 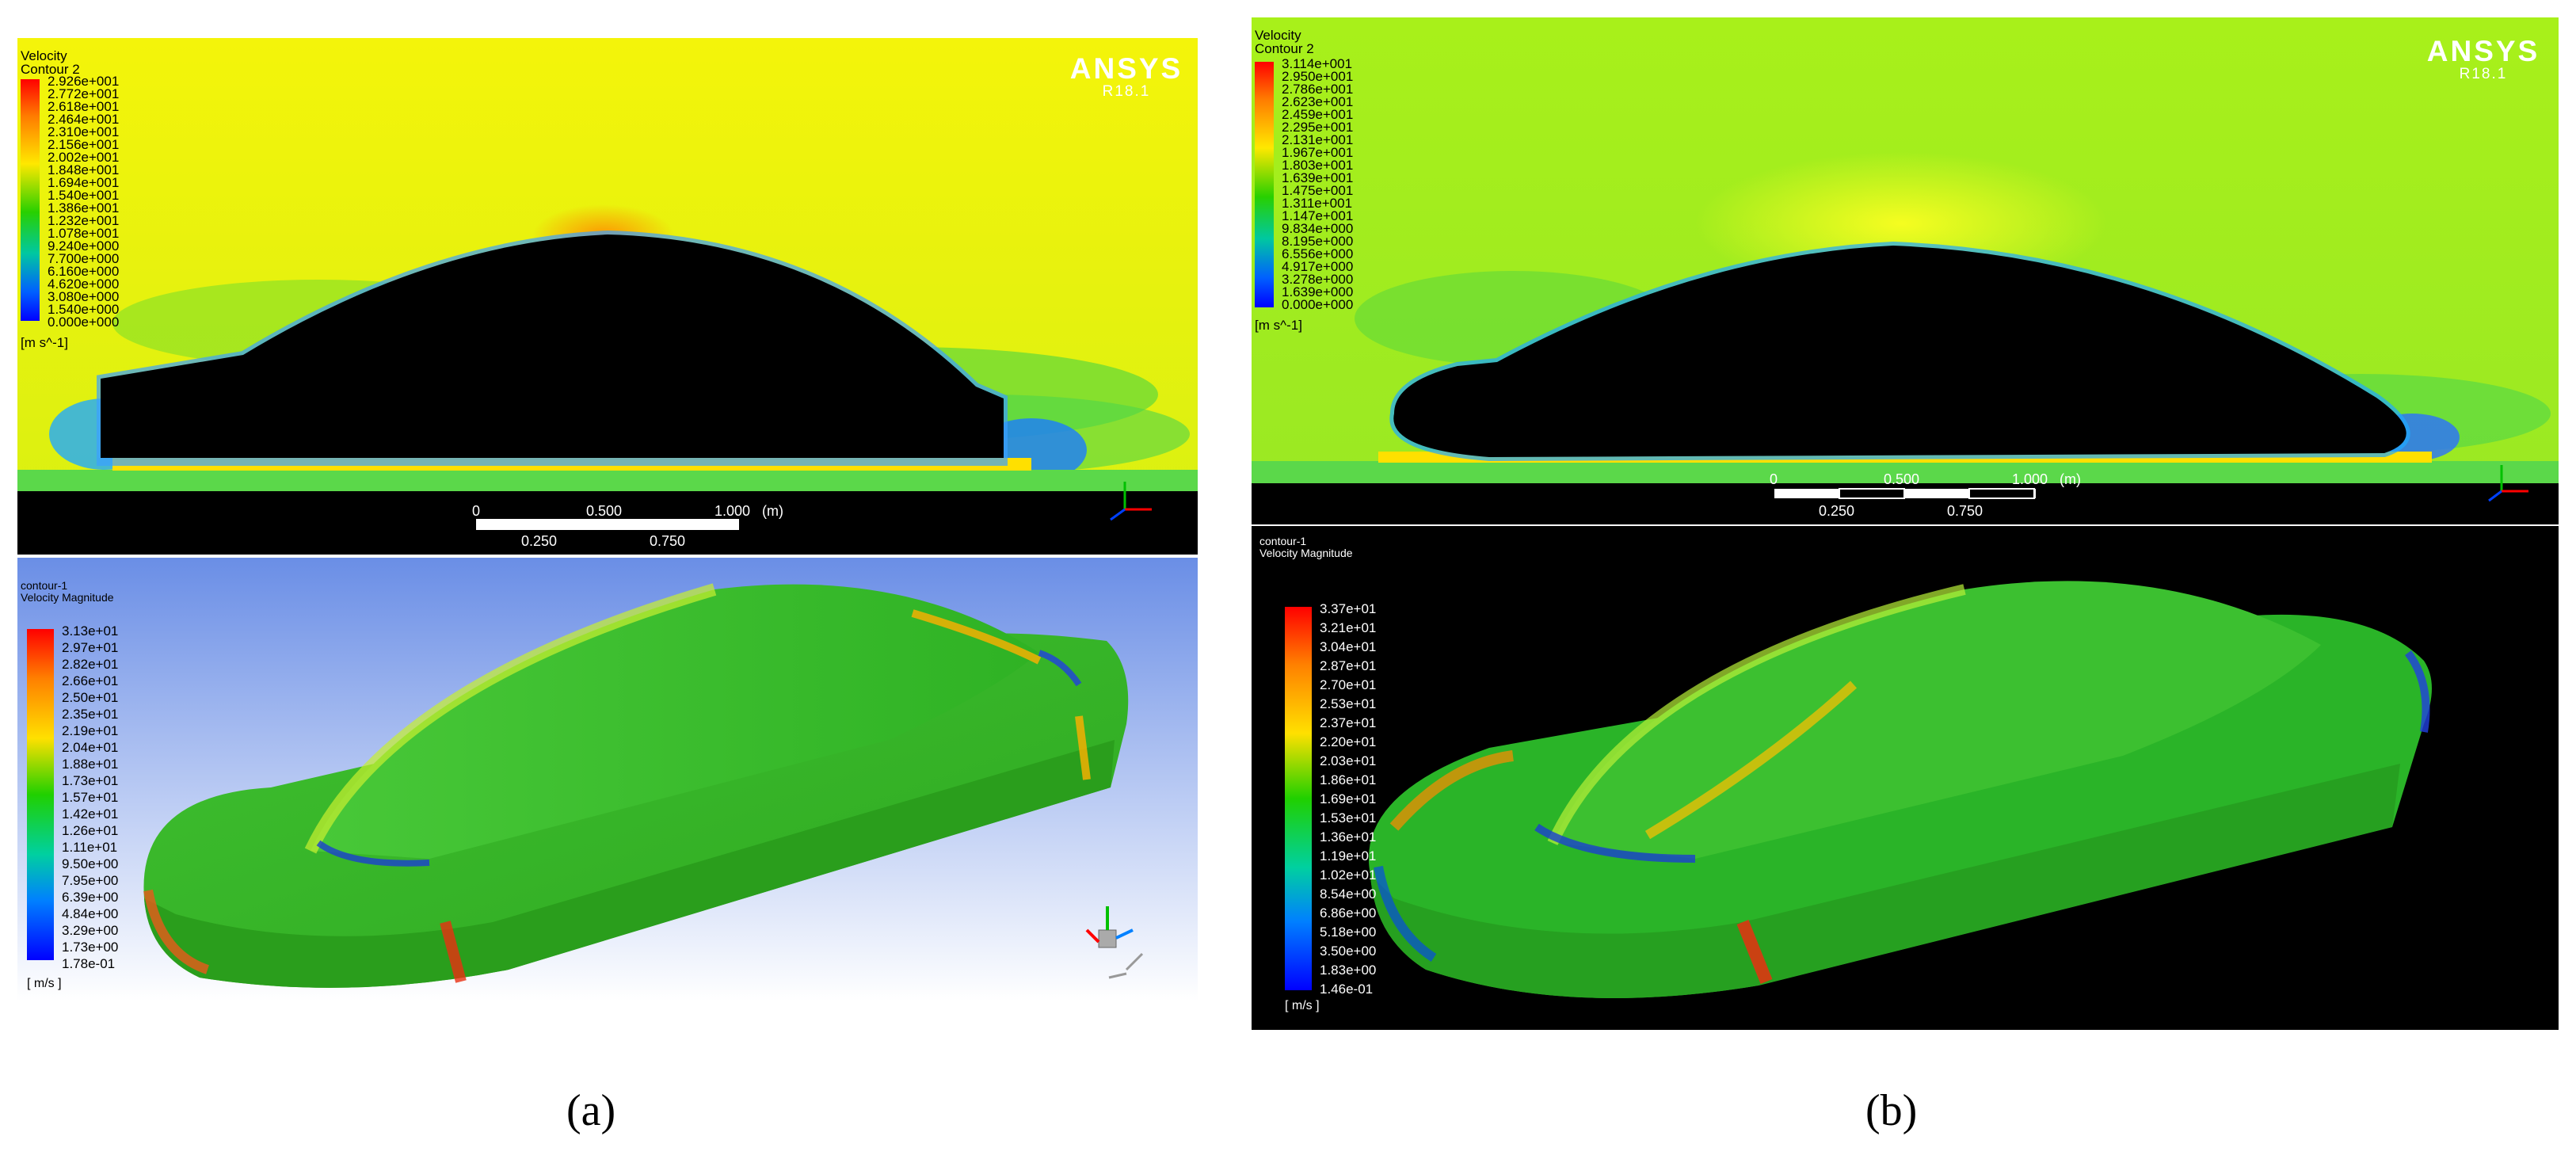 I want to click on legend-tick: 1.02e+01, so click(x=1348, y=875).